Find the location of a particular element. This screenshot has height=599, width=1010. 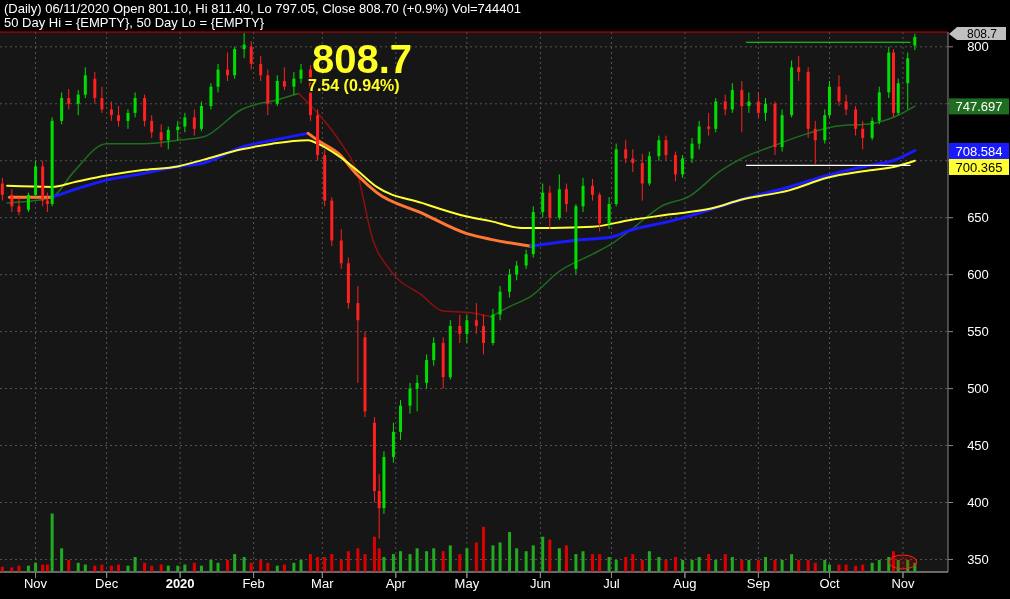

text: 808.7 is located at coordinates (982, 33).